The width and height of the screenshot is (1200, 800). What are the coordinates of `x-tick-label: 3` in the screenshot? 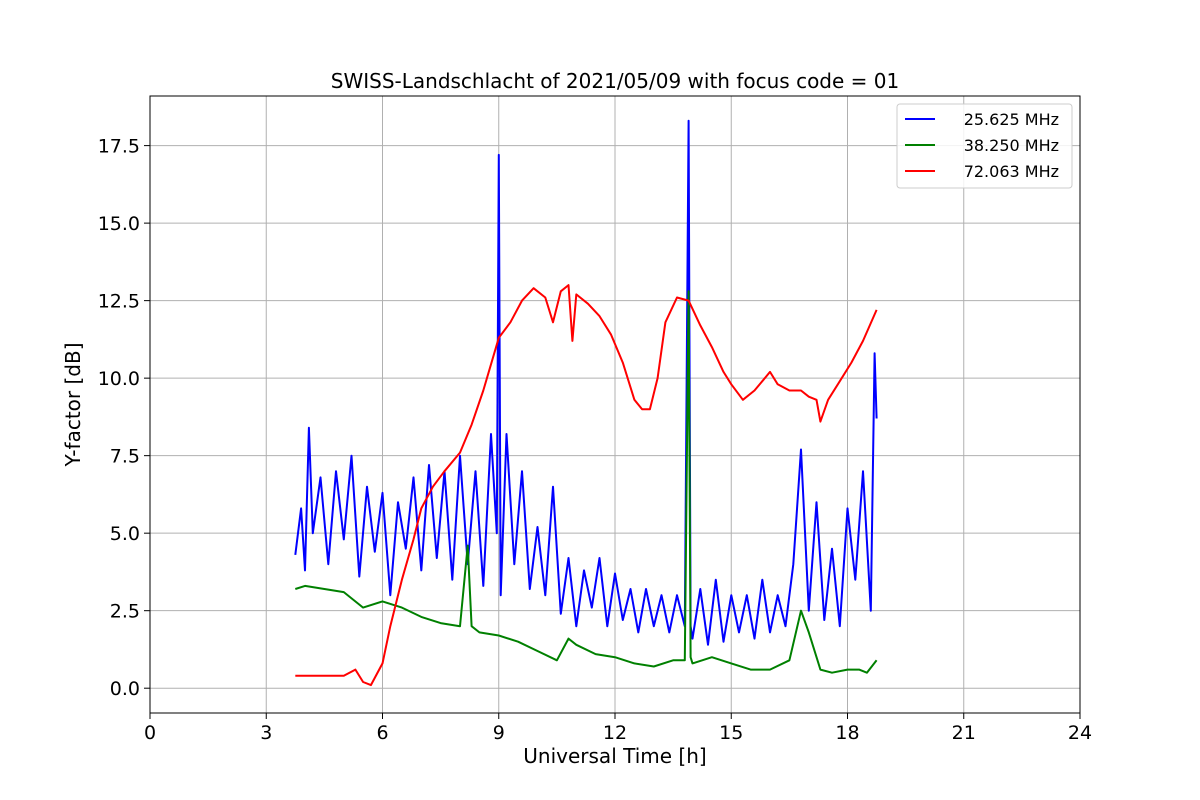 It's located at (266, 733).